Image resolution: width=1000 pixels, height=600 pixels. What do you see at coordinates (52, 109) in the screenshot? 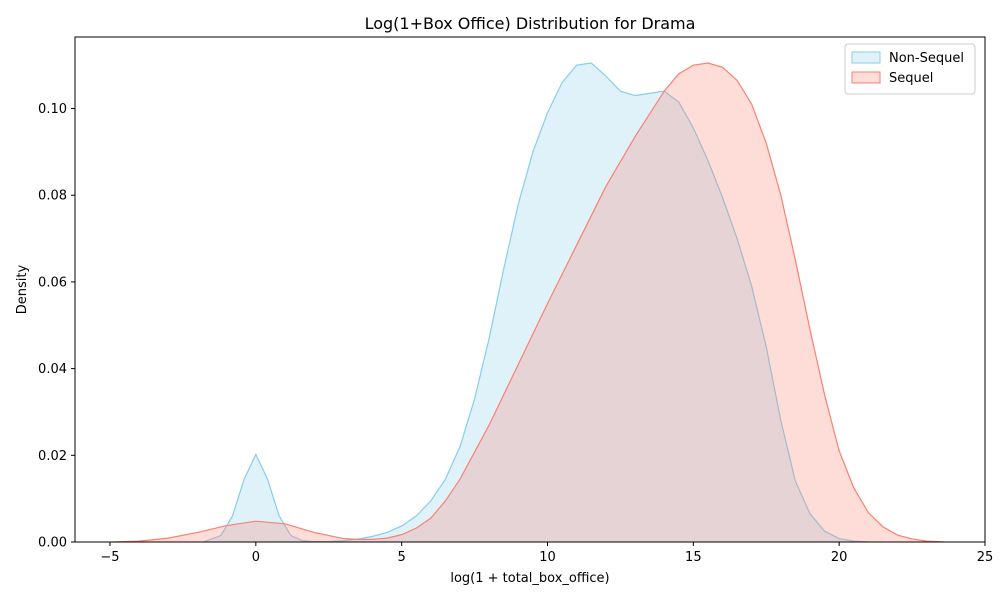
I see `y-tick-label: 0.10` at bounding box center [52, 109].